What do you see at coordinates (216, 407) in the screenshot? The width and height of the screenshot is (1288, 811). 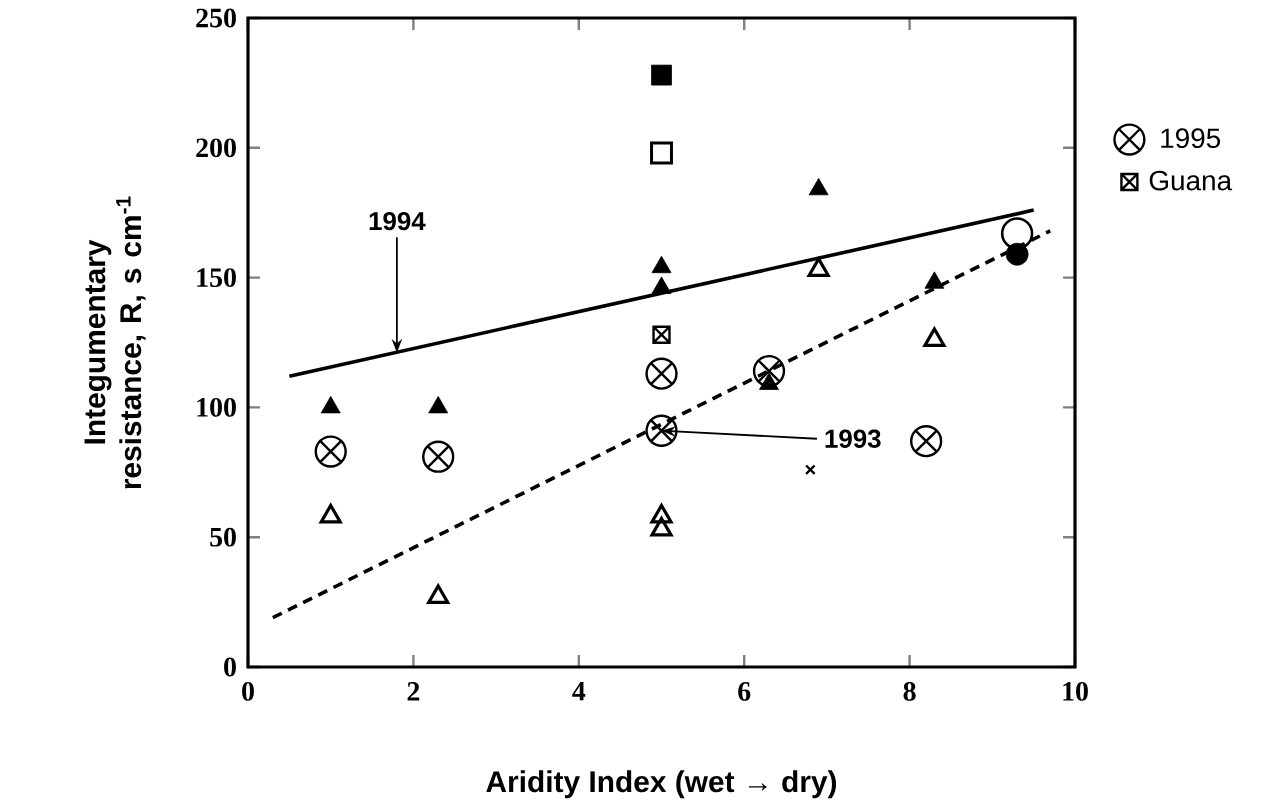 I see `y-tick-label: 100` at bounding box center [216, 407].